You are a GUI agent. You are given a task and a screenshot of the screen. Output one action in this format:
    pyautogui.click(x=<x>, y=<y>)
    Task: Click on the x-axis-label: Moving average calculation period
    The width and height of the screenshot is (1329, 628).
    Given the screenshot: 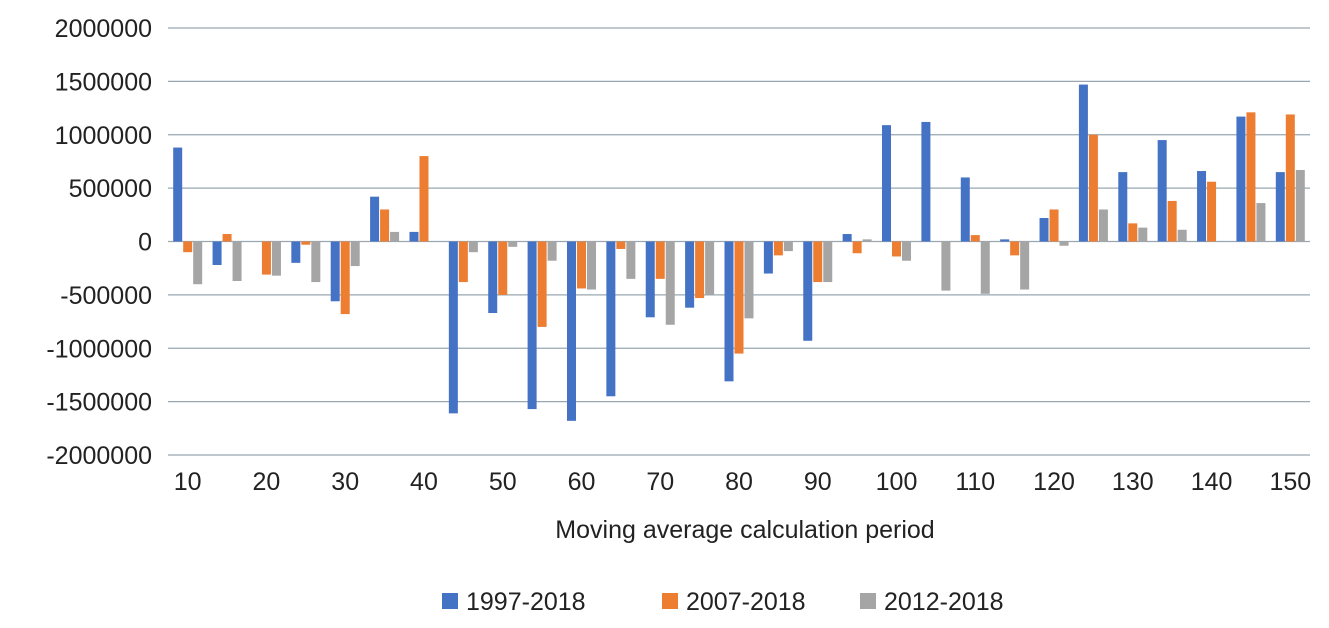 What is the action you would take?
    pyautogui.click(x=744, y=530)
    